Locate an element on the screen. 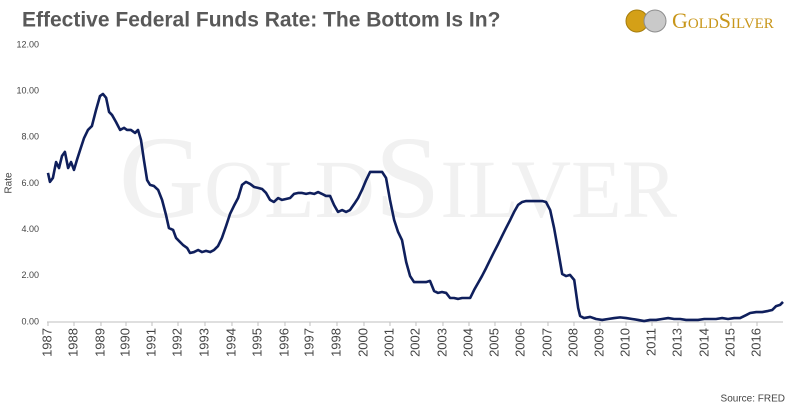  x-tick-label: 2004 is located at coordinates (467, 342).